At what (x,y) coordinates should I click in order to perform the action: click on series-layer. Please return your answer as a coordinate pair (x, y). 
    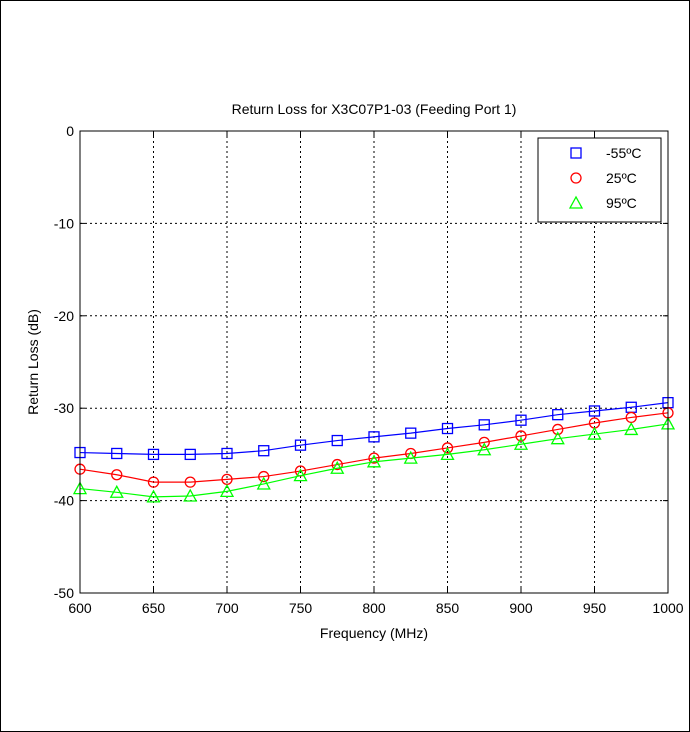
    Looking at the image, I should click on (374, 450).